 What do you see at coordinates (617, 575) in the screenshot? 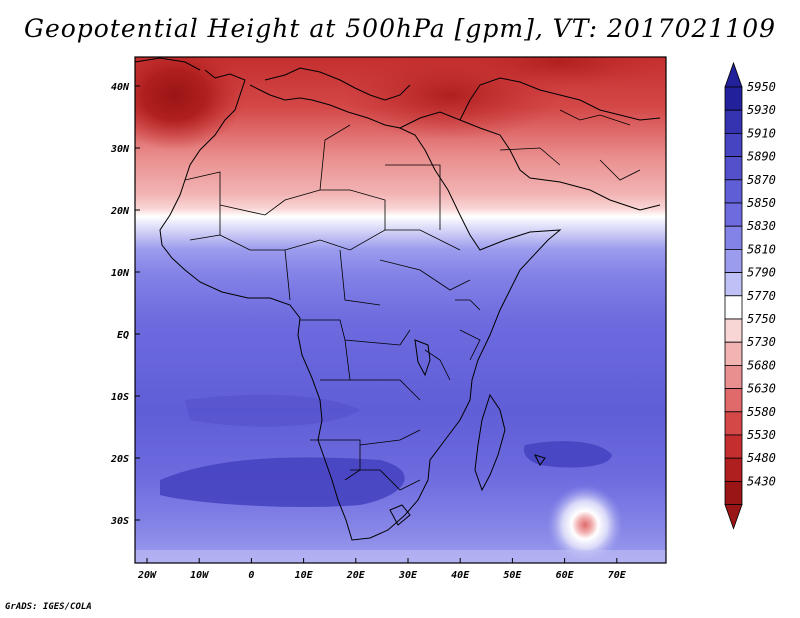
I see `x-tick-label: 70E` at bounding box center [617, 575].